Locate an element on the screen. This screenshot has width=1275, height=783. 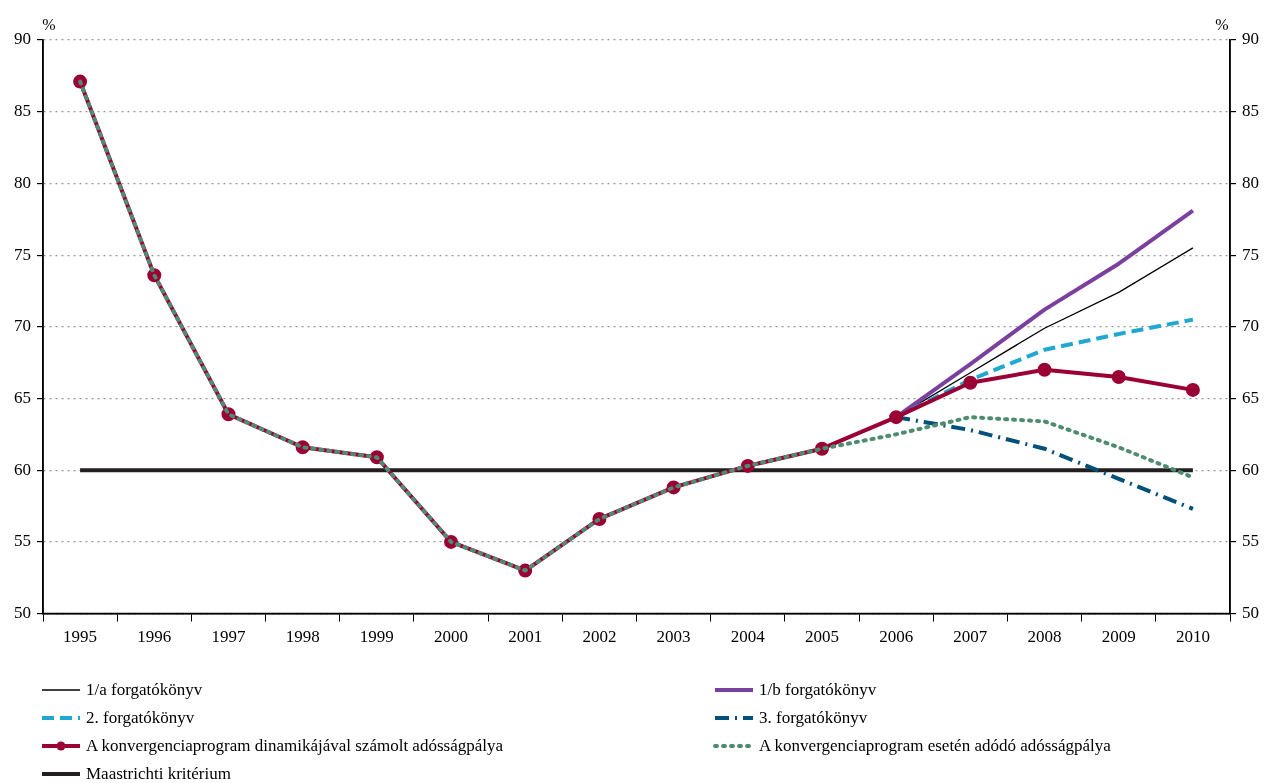
y2-tick-label: 60 is located at coordinates (1250, 469).